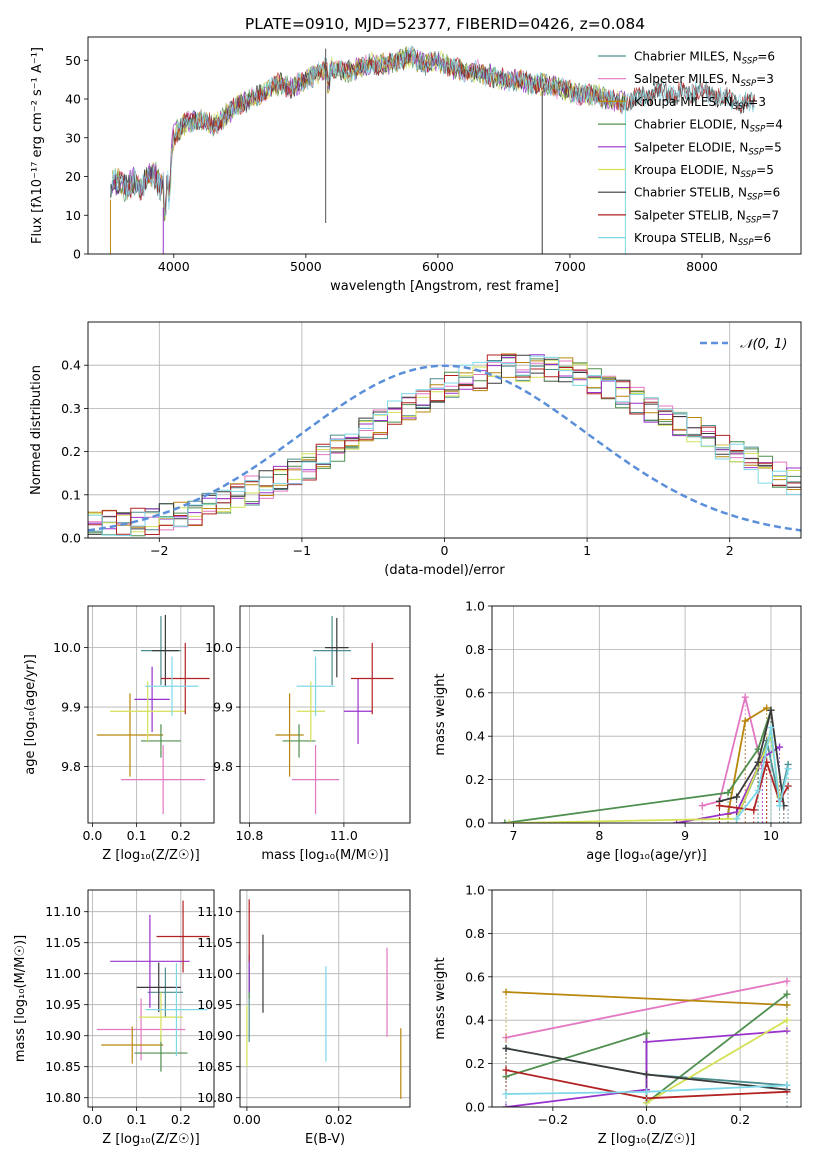 The width and height of the screenshot is (819, 1170). What do you see at coordinates (506, 1105) in the screenshot?
I see `z-weight-marker` at bounding box center [506, 1105].